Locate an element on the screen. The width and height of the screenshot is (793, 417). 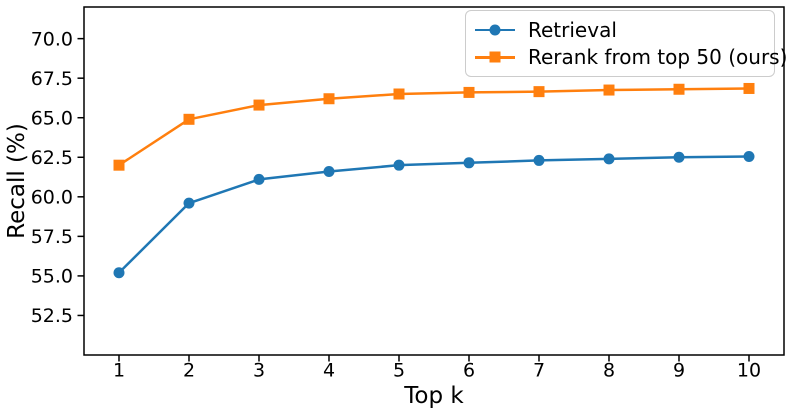
y-tick-label: 67.5 is located at coordinates (52, 79).